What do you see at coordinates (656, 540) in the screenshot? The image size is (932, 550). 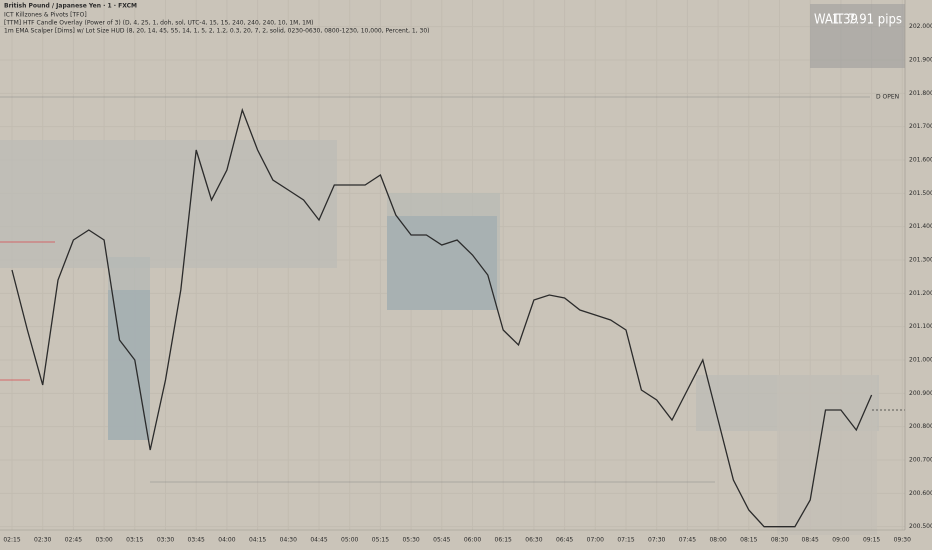 I see `x-tick-label: 07:30` at bounding box center [656, 540].